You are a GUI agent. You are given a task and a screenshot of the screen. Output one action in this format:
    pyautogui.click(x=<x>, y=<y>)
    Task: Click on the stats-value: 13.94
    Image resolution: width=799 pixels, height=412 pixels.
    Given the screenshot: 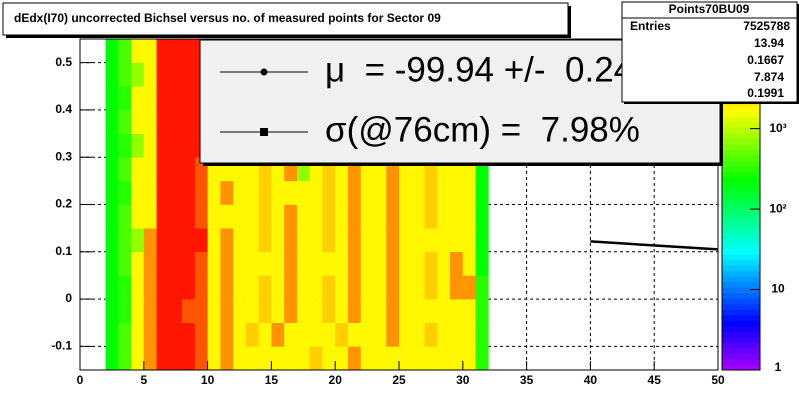 What is the action you would take?
    pyautogui.click(x=769, y=43)
    